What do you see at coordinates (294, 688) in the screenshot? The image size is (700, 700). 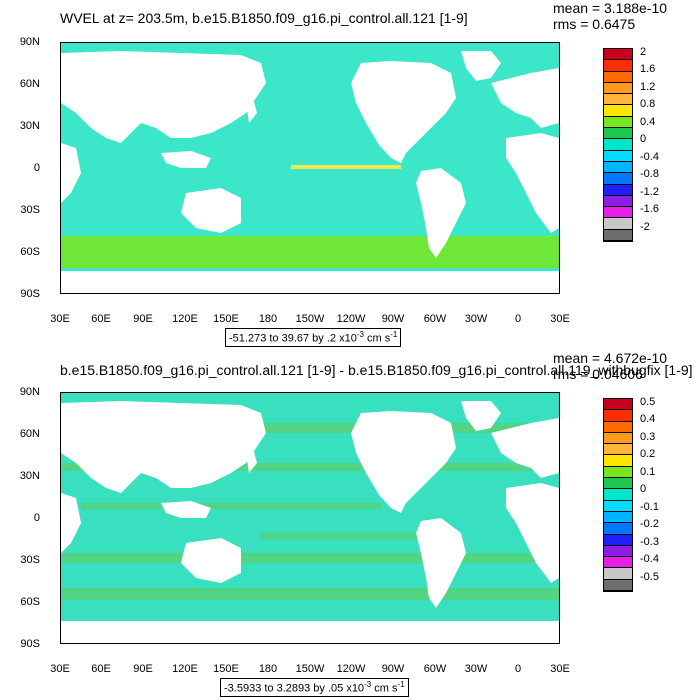 I see `bottom-range-prefix: -3.5933 to 3.2893 by .05 x10` at bounding box center [294, 688].